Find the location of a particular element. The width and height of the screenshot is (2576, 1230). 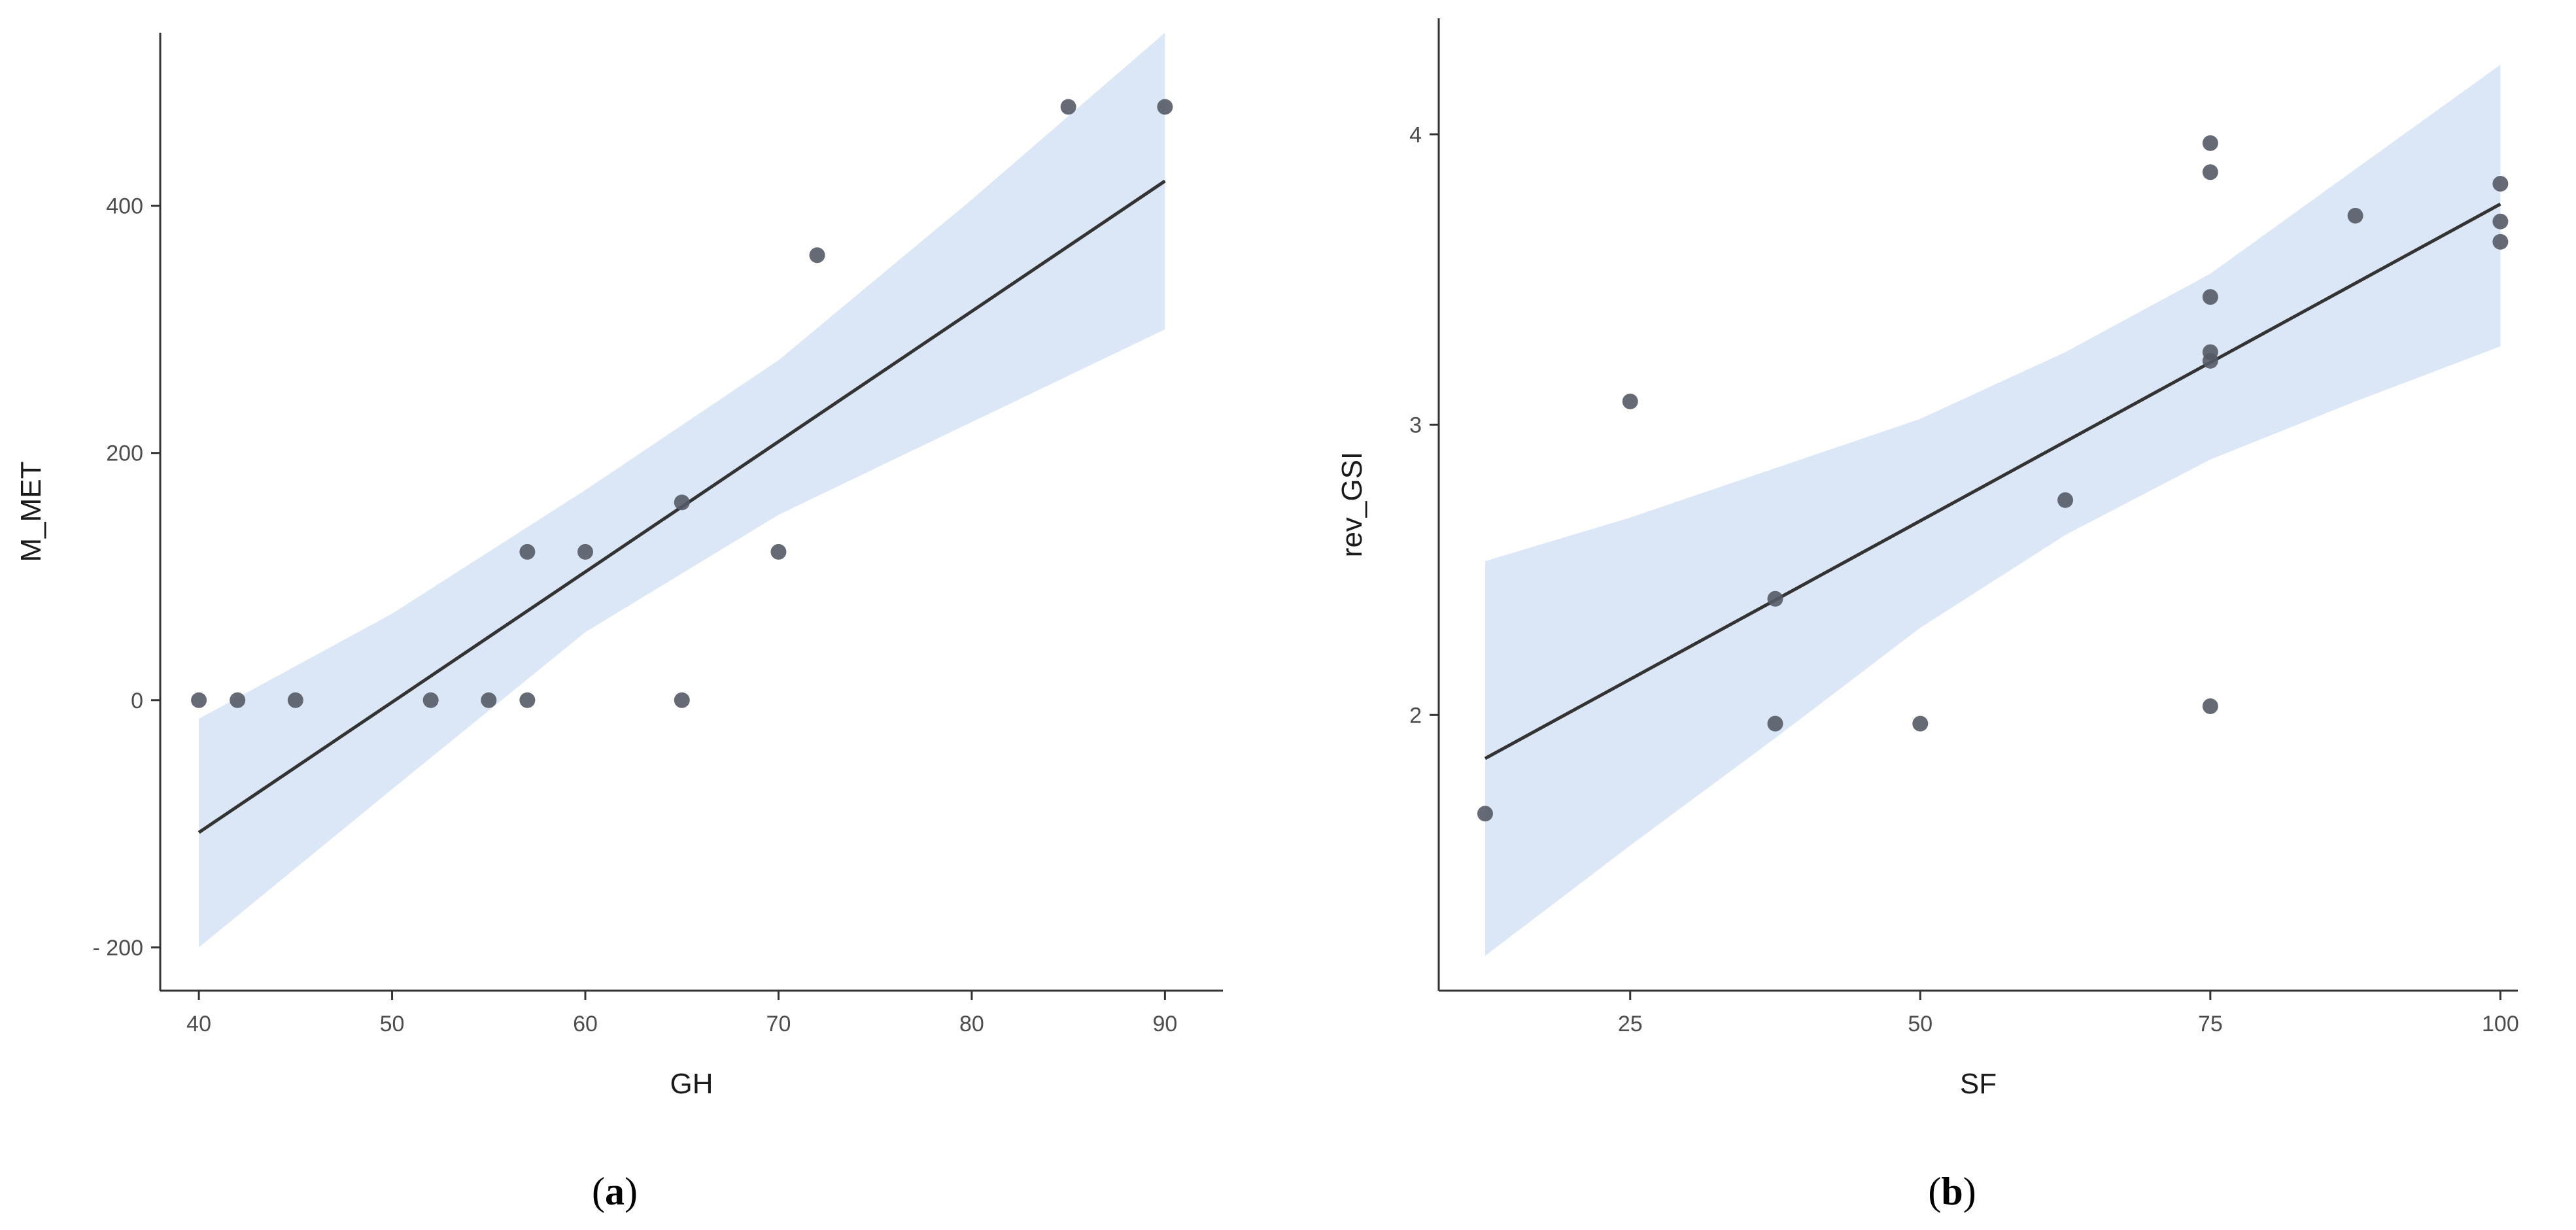

x-tick-label: 100 is located at coordinates (2501, 1024).